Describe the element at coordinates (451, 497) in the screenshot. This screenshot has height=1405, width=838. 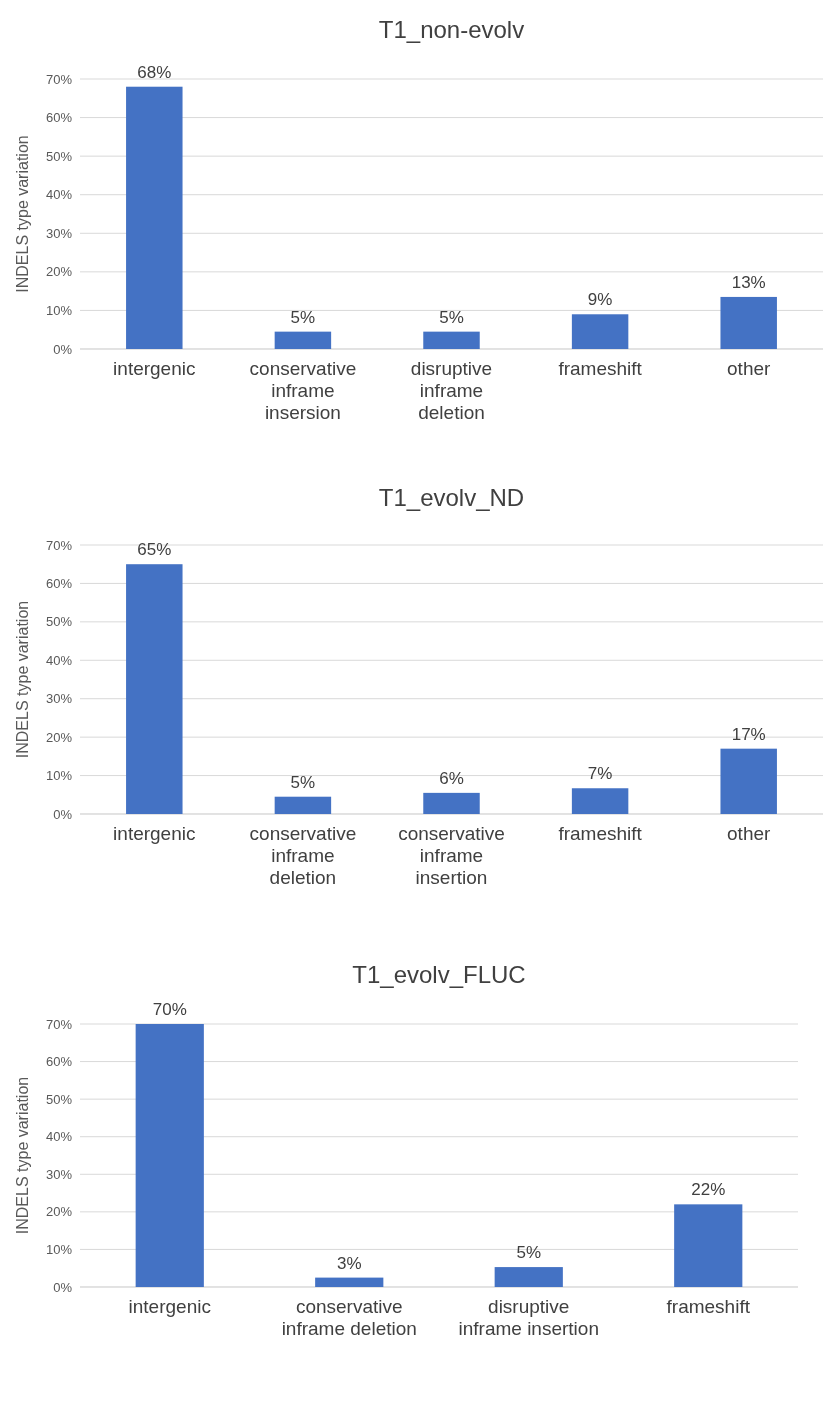
I see `chart-title: T1_evolv_ND` at that location.